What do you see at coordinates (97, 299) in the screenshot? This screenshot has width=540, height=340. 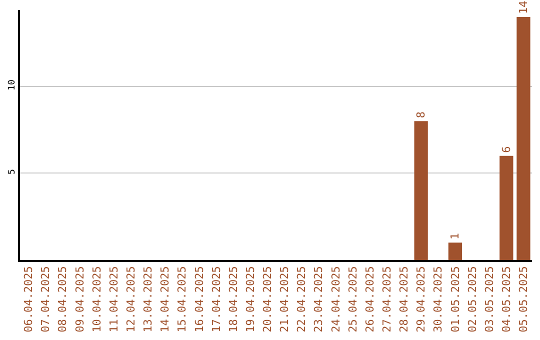 I see `x-tick-label: 10.04.2025` at bounding box center [97, 299].